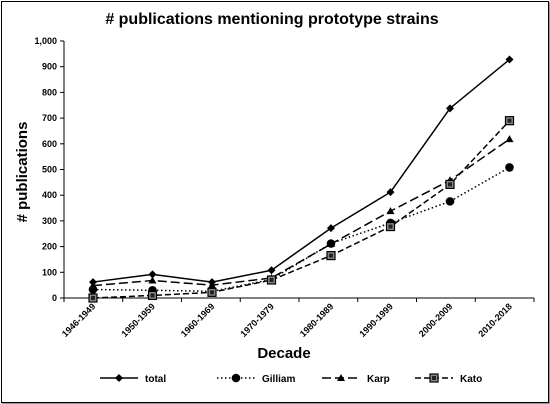  I want to click on legend-marker-kato-inner, so click(434, 378).